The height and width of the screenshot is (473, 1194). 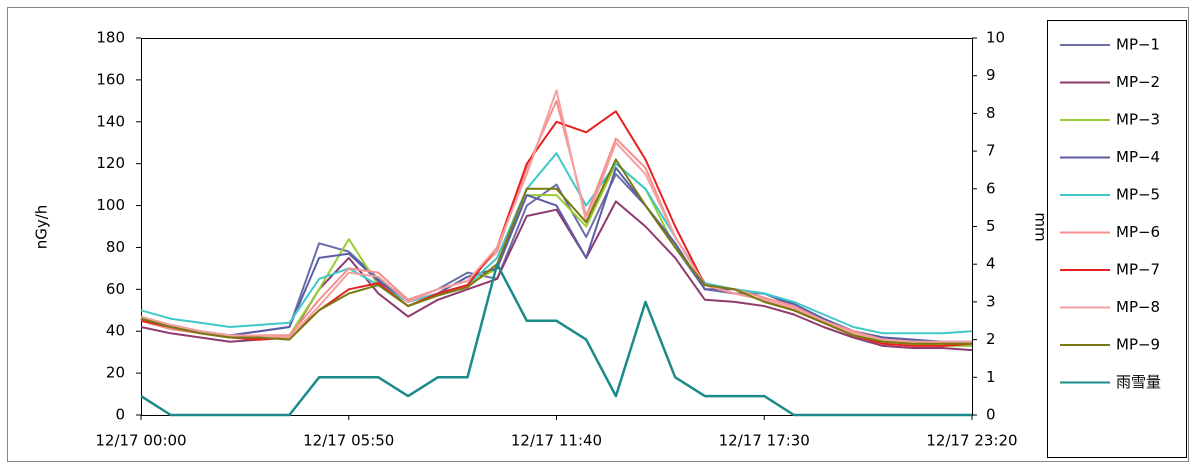 I want to click on x-tick-label: 12/17 00:00, so click(x=140, y=441).